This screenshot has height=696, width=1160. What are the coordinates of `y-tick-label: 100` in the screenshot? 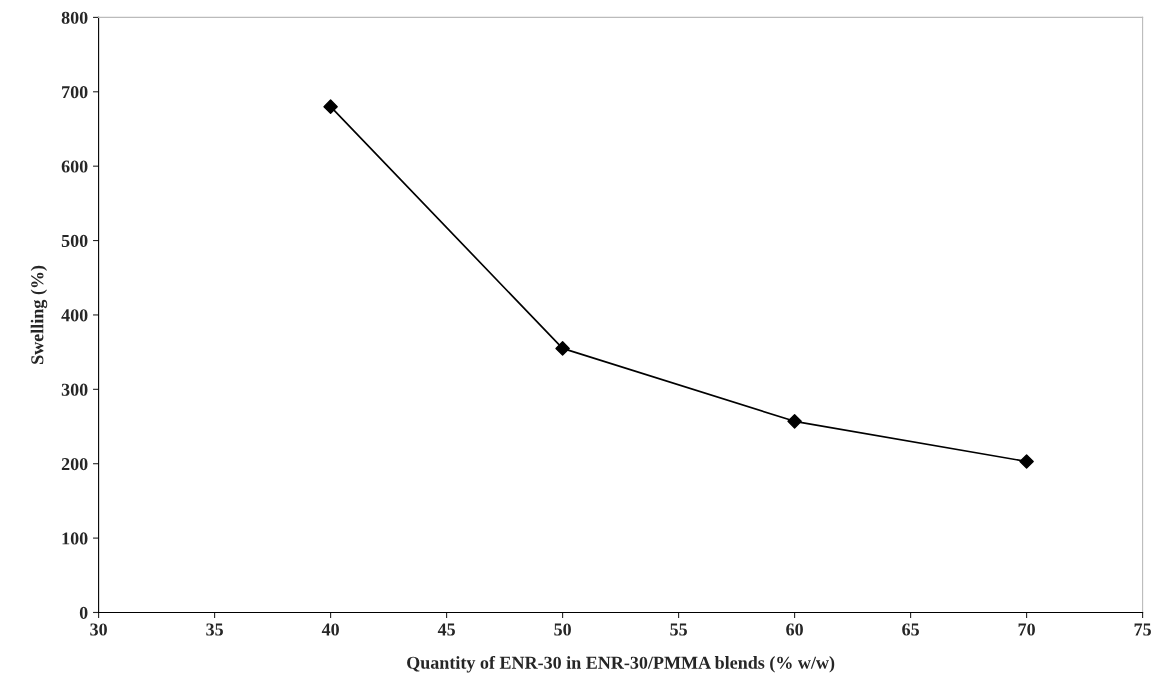 It's located at (75, 538).